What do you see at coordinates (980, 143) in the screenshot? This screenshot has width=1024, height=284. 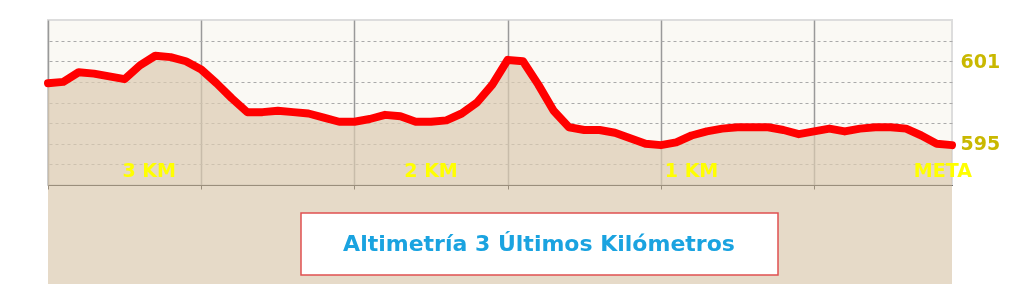 I see `y-tick-label: 595` at bounding box center [980, 143].